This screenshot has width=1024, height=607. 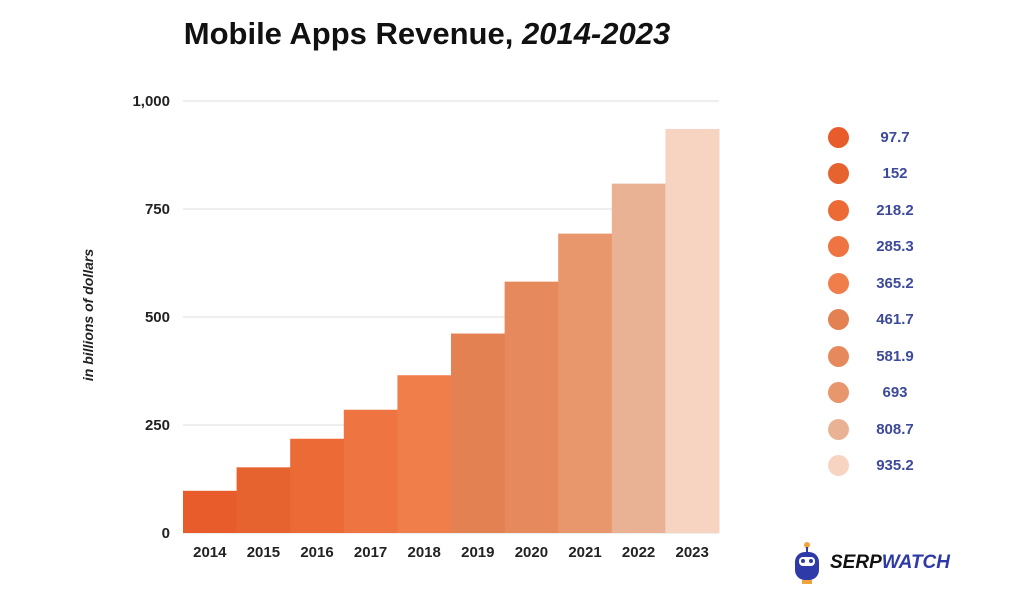 What do you see at coordinates (895, 210) in the screenshot?
I see `legend-value: 218.2` at bounding box center [895, 210].